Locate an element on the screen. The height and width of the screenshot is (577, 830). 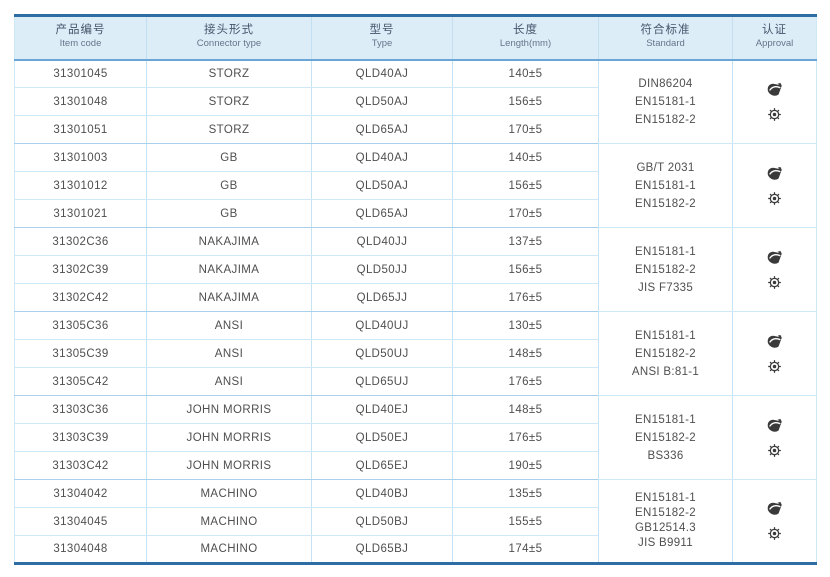
header-standard-en: Standard is located at coordinates (665, 44).